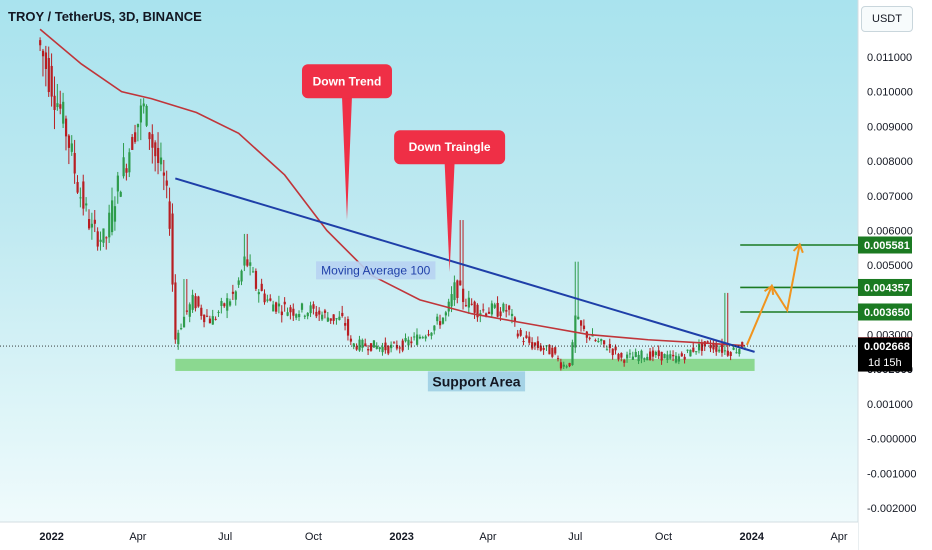 Image resolution: width=932 pixels, height=550 pixels. Describe the element at coordinates (892, 509) in the screenshot. I see `y-tick-label: -0.002000` at that location.